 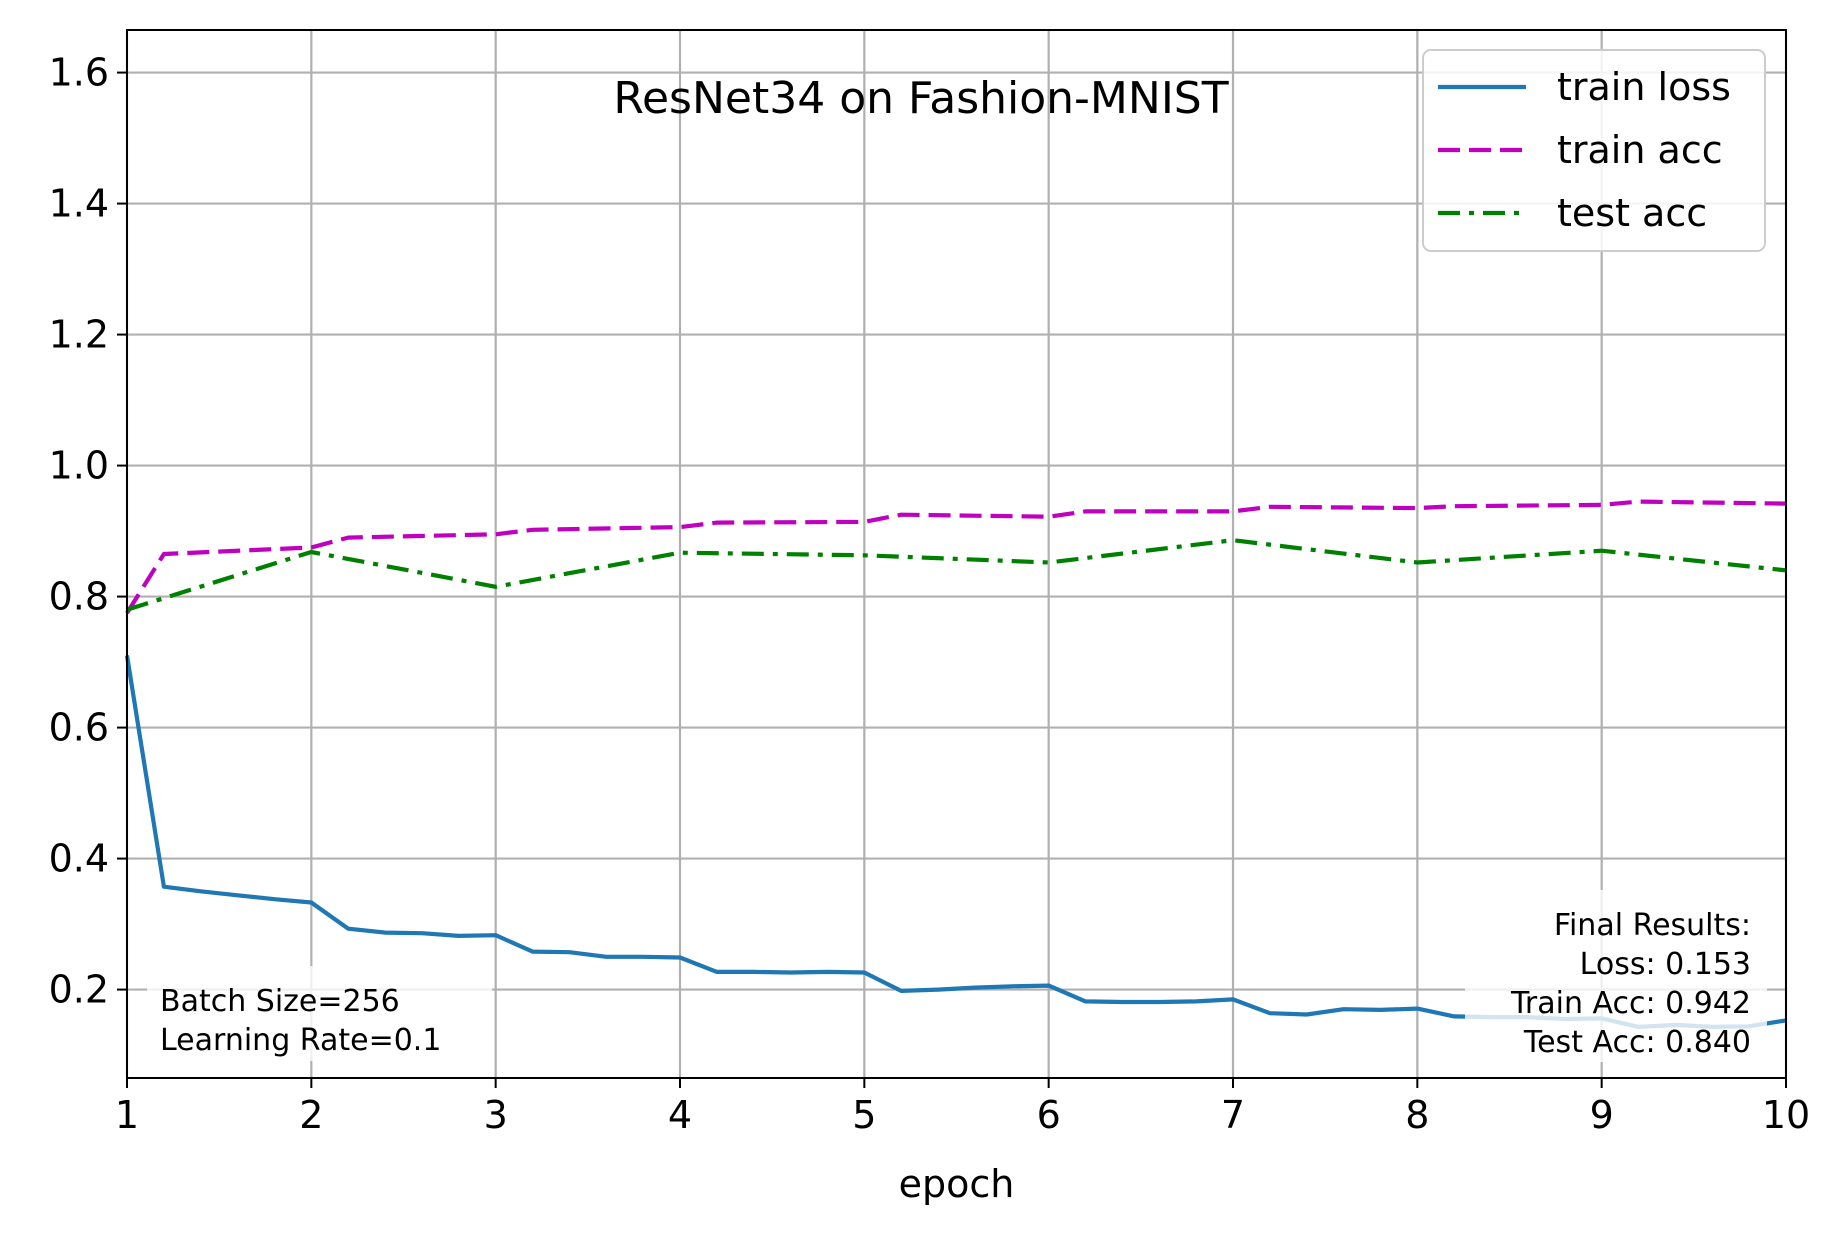 I want to click on y-tick-label: 0.4, so click(x=79, y=859).